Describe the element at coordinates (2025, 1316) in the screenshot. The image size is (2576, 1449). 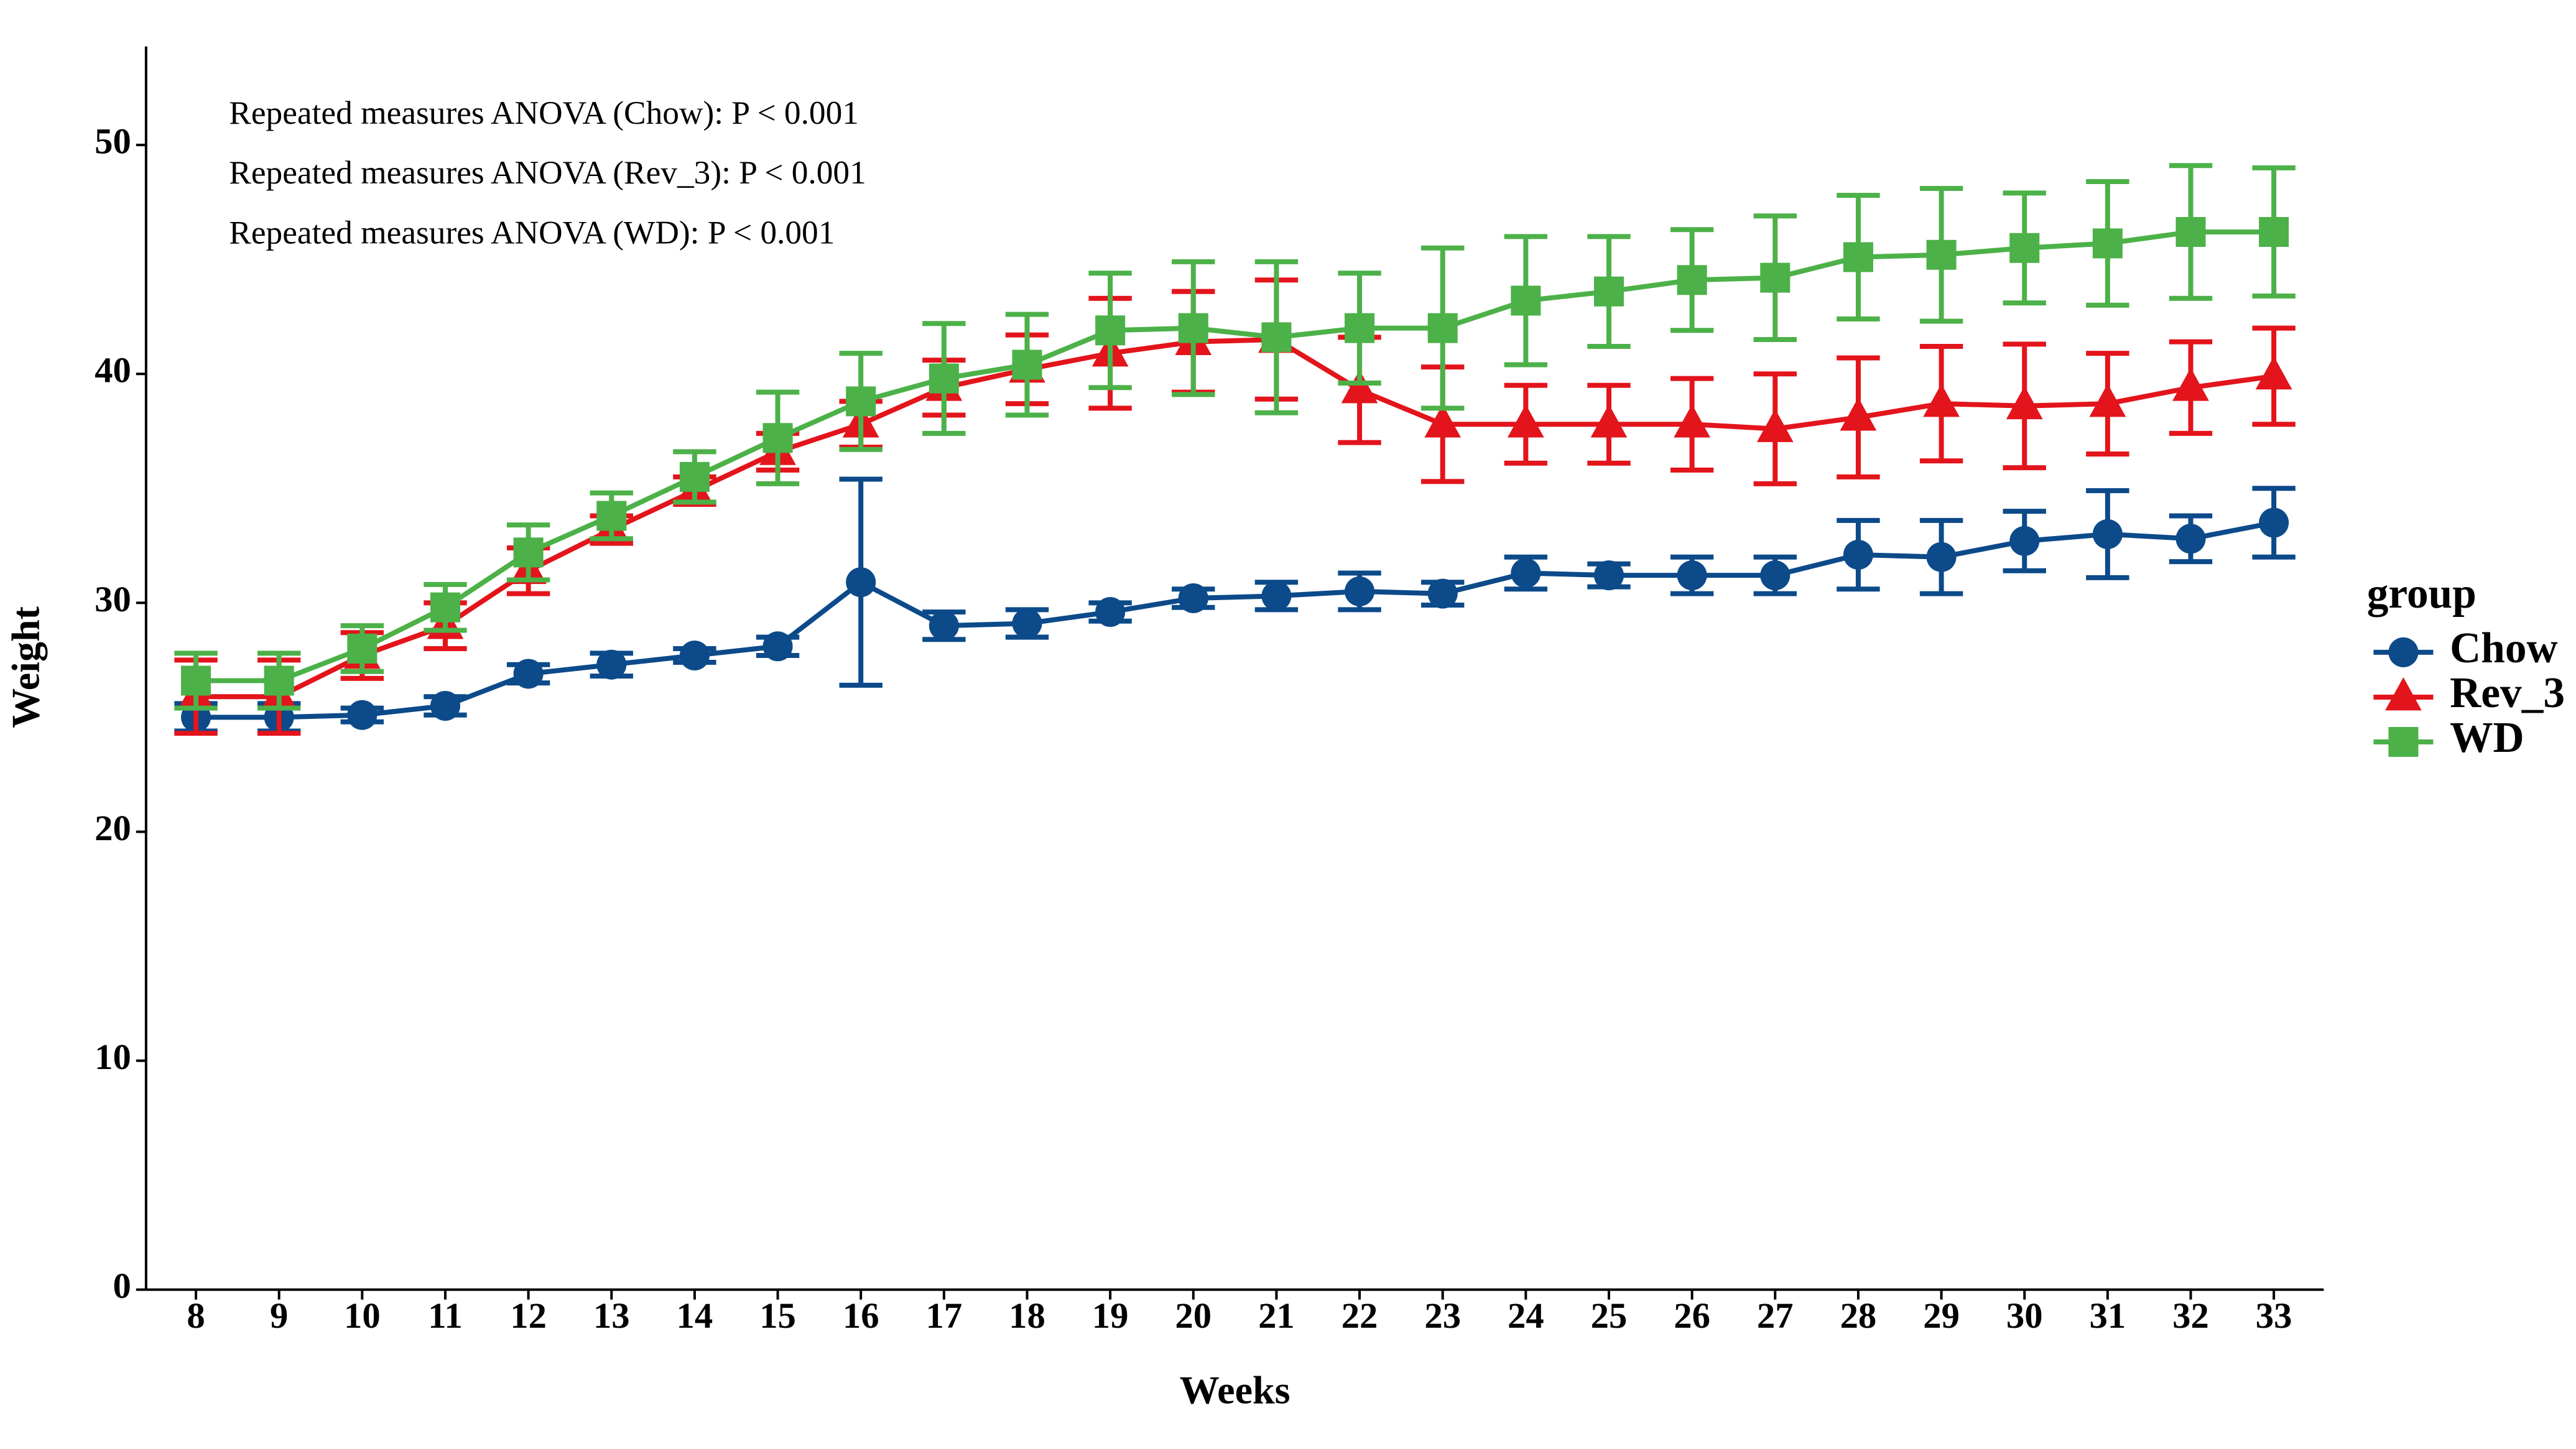
I see `x-tick-label: 30` at that location.